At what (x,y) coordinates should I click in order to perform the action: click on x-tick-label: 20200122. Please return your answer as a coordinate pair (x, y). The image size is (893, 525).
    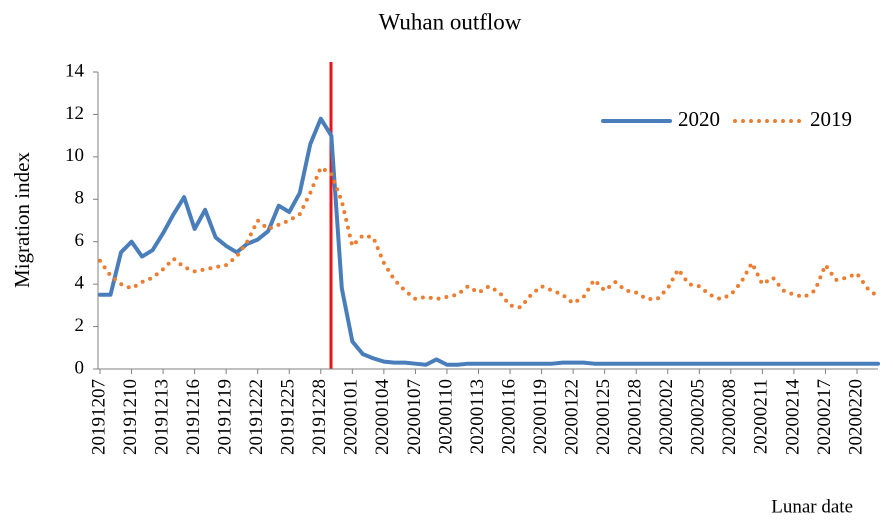
    Looking at the image, I should click on (571, 417).